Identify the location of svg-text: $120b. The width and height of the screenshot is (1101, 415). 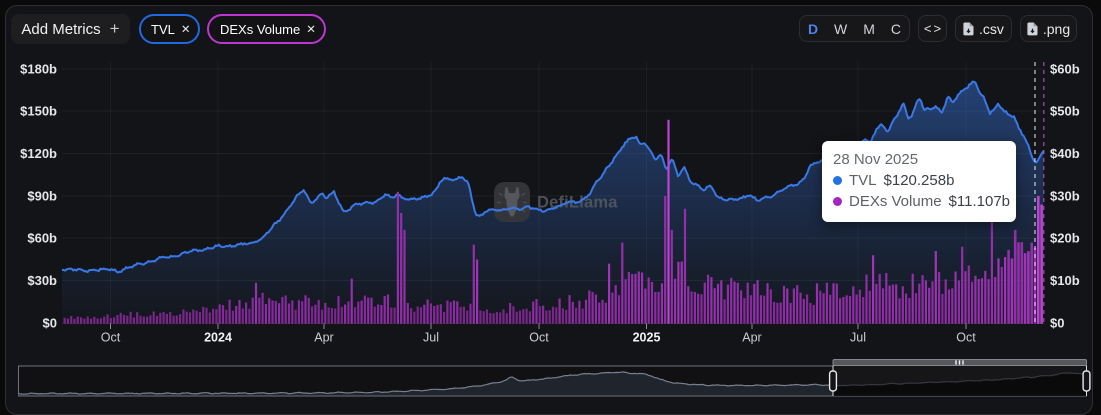
(38, 153).